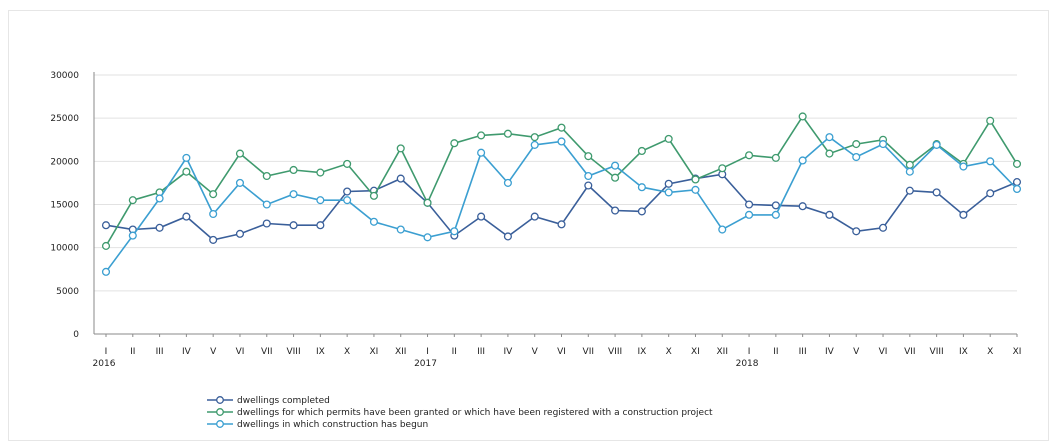 This screenshot has width=1059, height=443. Describe the element at coordinates (64, 249) in the screenshot. I see `y-tick-label: 10000` at that location.